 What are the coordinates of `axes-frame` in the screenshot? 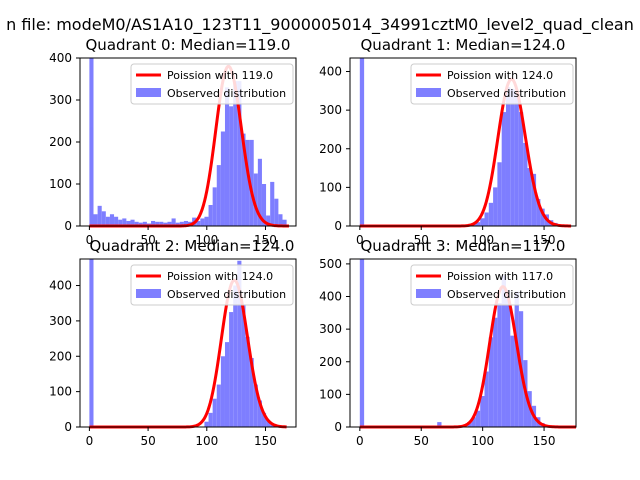 It's located at (463, 142).